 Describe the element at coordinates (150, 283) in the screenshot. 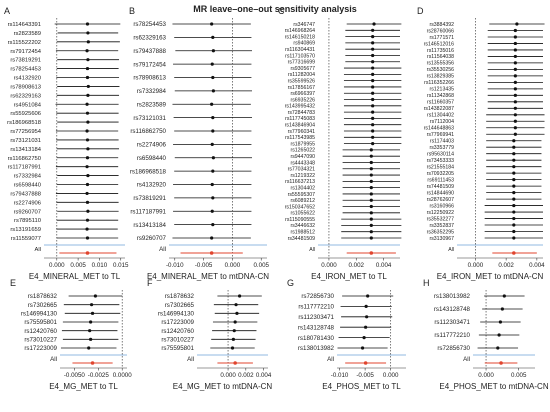

I see `panel-letter: F` at that location.